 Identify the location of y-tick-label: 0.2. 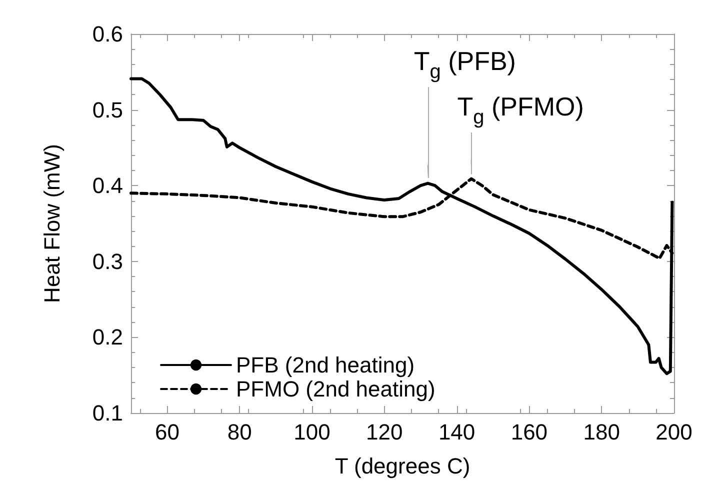
(107, 337).